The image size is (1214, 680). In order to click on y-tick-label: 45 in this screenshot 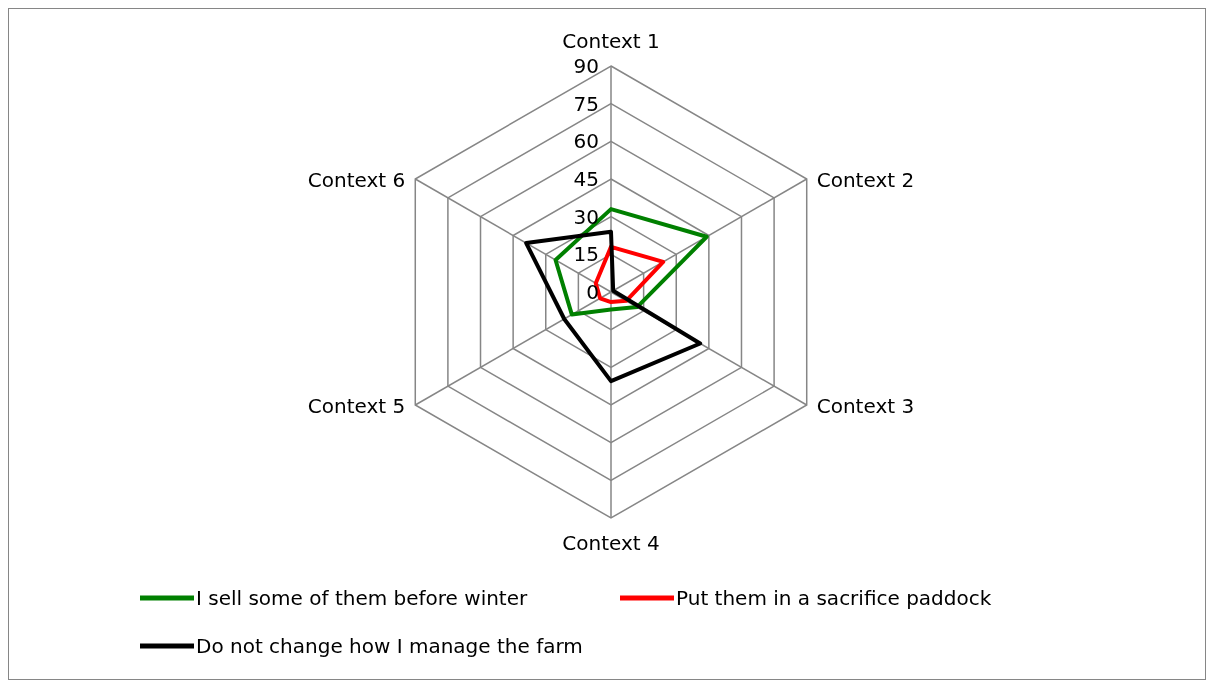, I will do `click(586, 179)`.